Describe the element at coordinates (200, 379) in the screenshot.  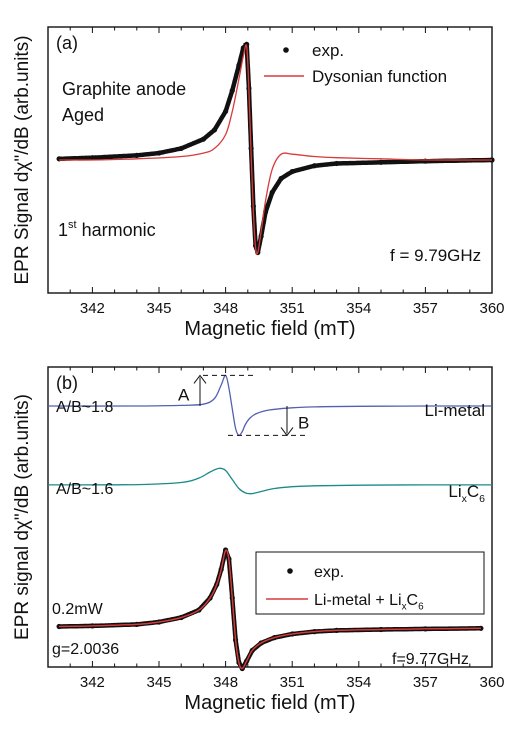
I see `arrow-a-head` at that location.